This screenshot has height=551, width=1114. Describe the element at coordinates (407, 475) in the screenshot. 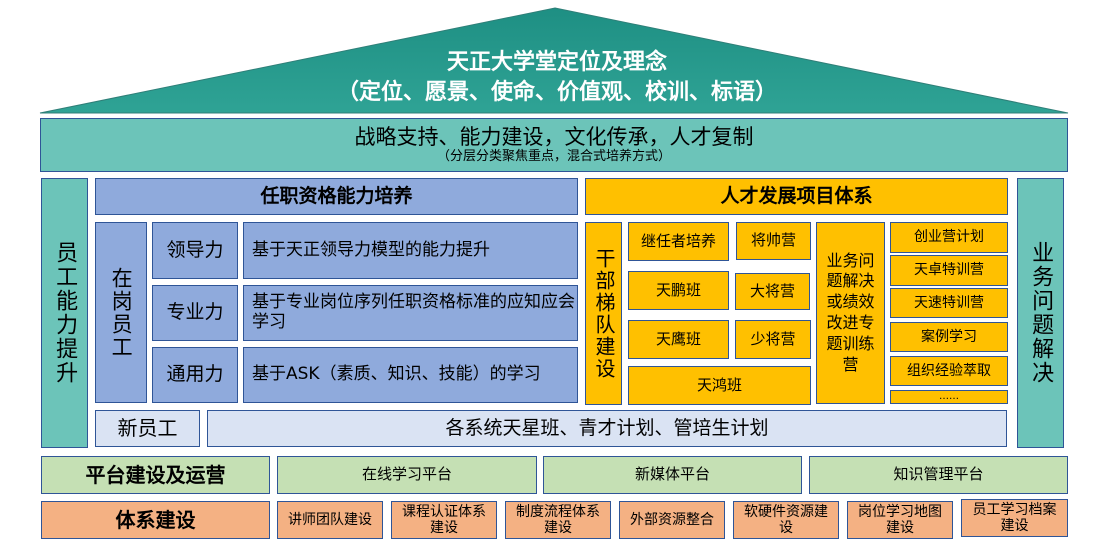

I see `platform-item: 在线学习平台` at that location.